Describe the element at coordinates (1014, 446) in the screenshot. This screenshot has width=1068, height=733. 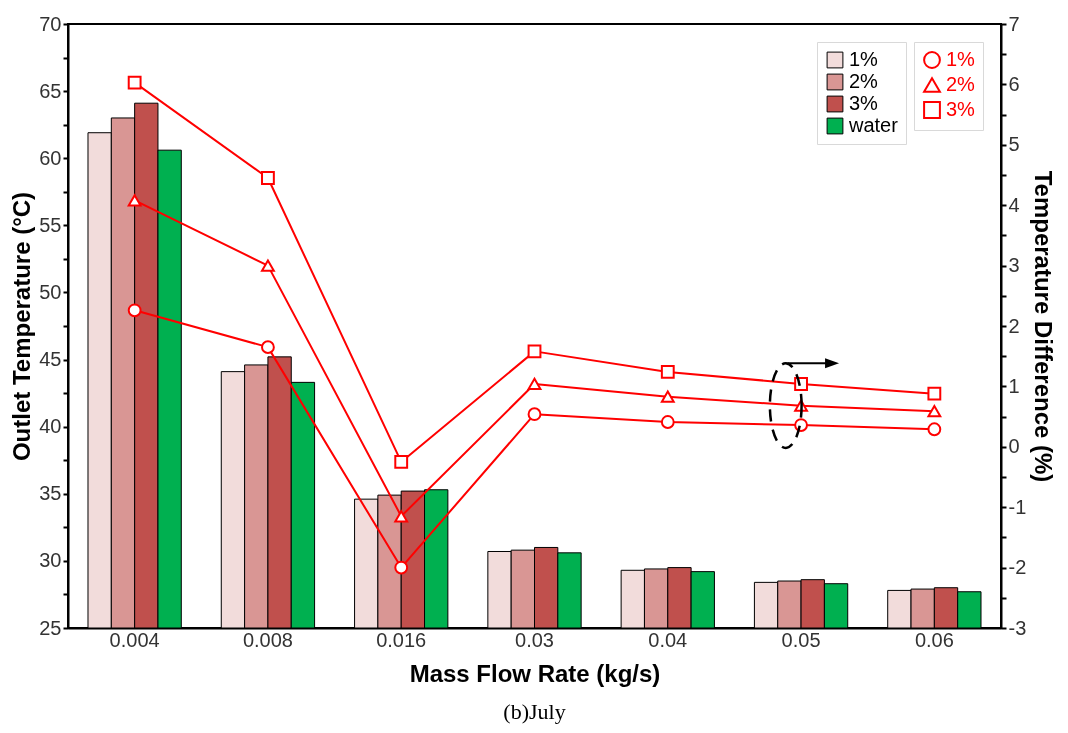
I see `y2-tick-label: 0` at that location.